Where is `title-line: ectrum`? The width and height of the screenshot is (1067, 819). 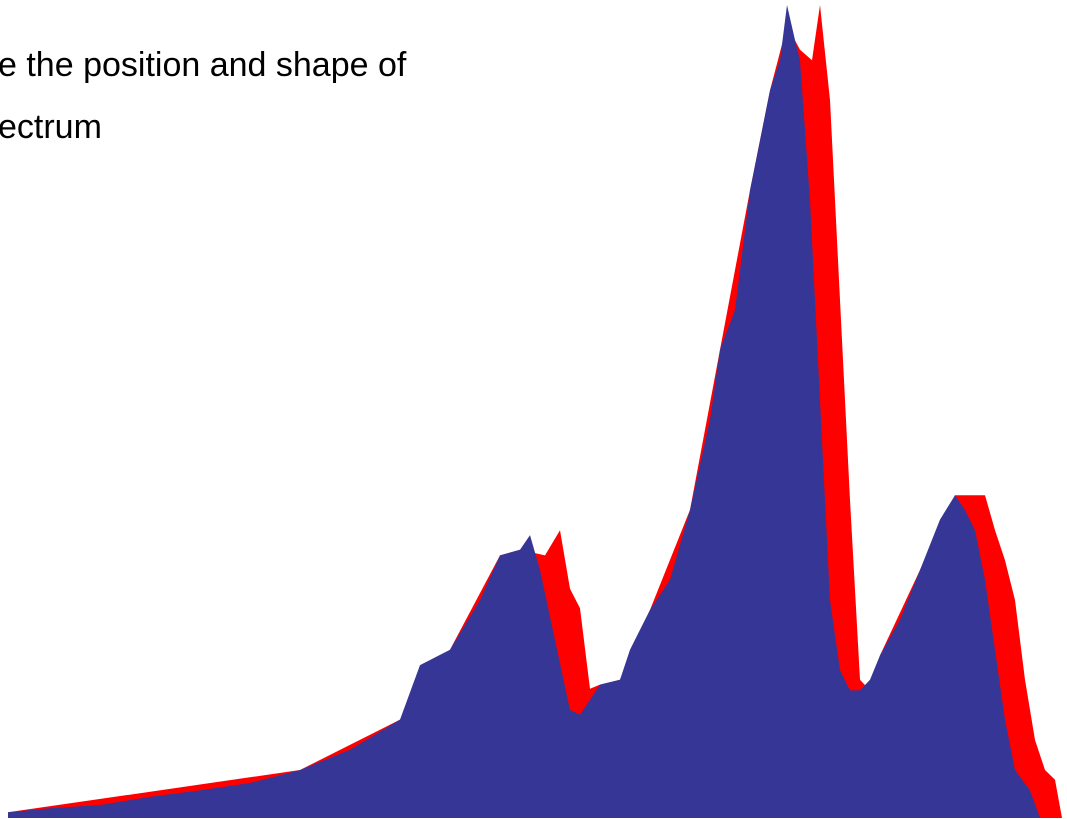
title-line: ectrum is located at coordinates (51, 127).